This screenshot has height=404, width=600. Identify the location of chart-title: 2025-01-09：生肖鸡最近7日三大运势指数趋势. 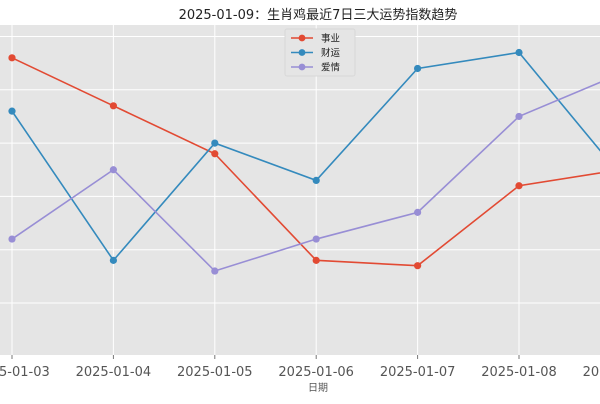
(318, 15).